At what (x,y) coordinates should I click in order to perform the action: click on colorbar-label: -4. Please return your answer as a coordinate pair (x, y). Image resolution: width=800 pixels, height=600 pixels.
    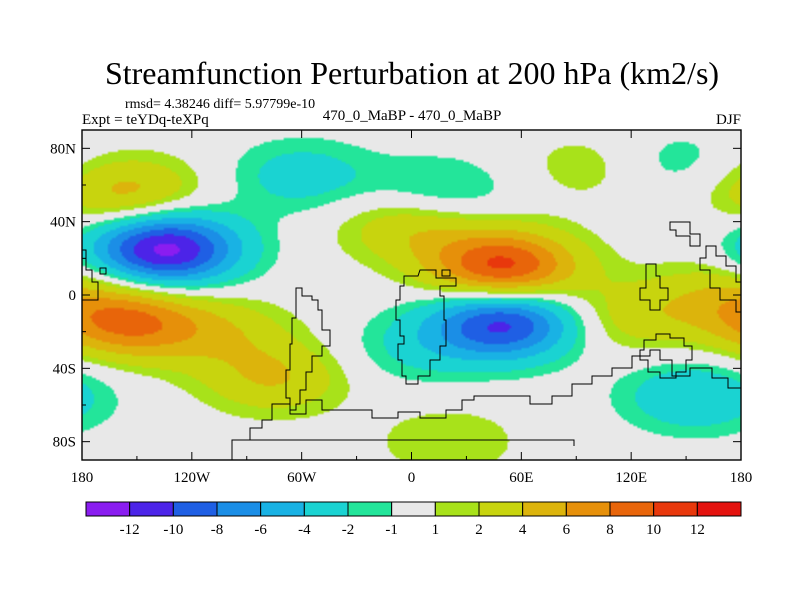
    Looking at the image, I should click on (304, 530).